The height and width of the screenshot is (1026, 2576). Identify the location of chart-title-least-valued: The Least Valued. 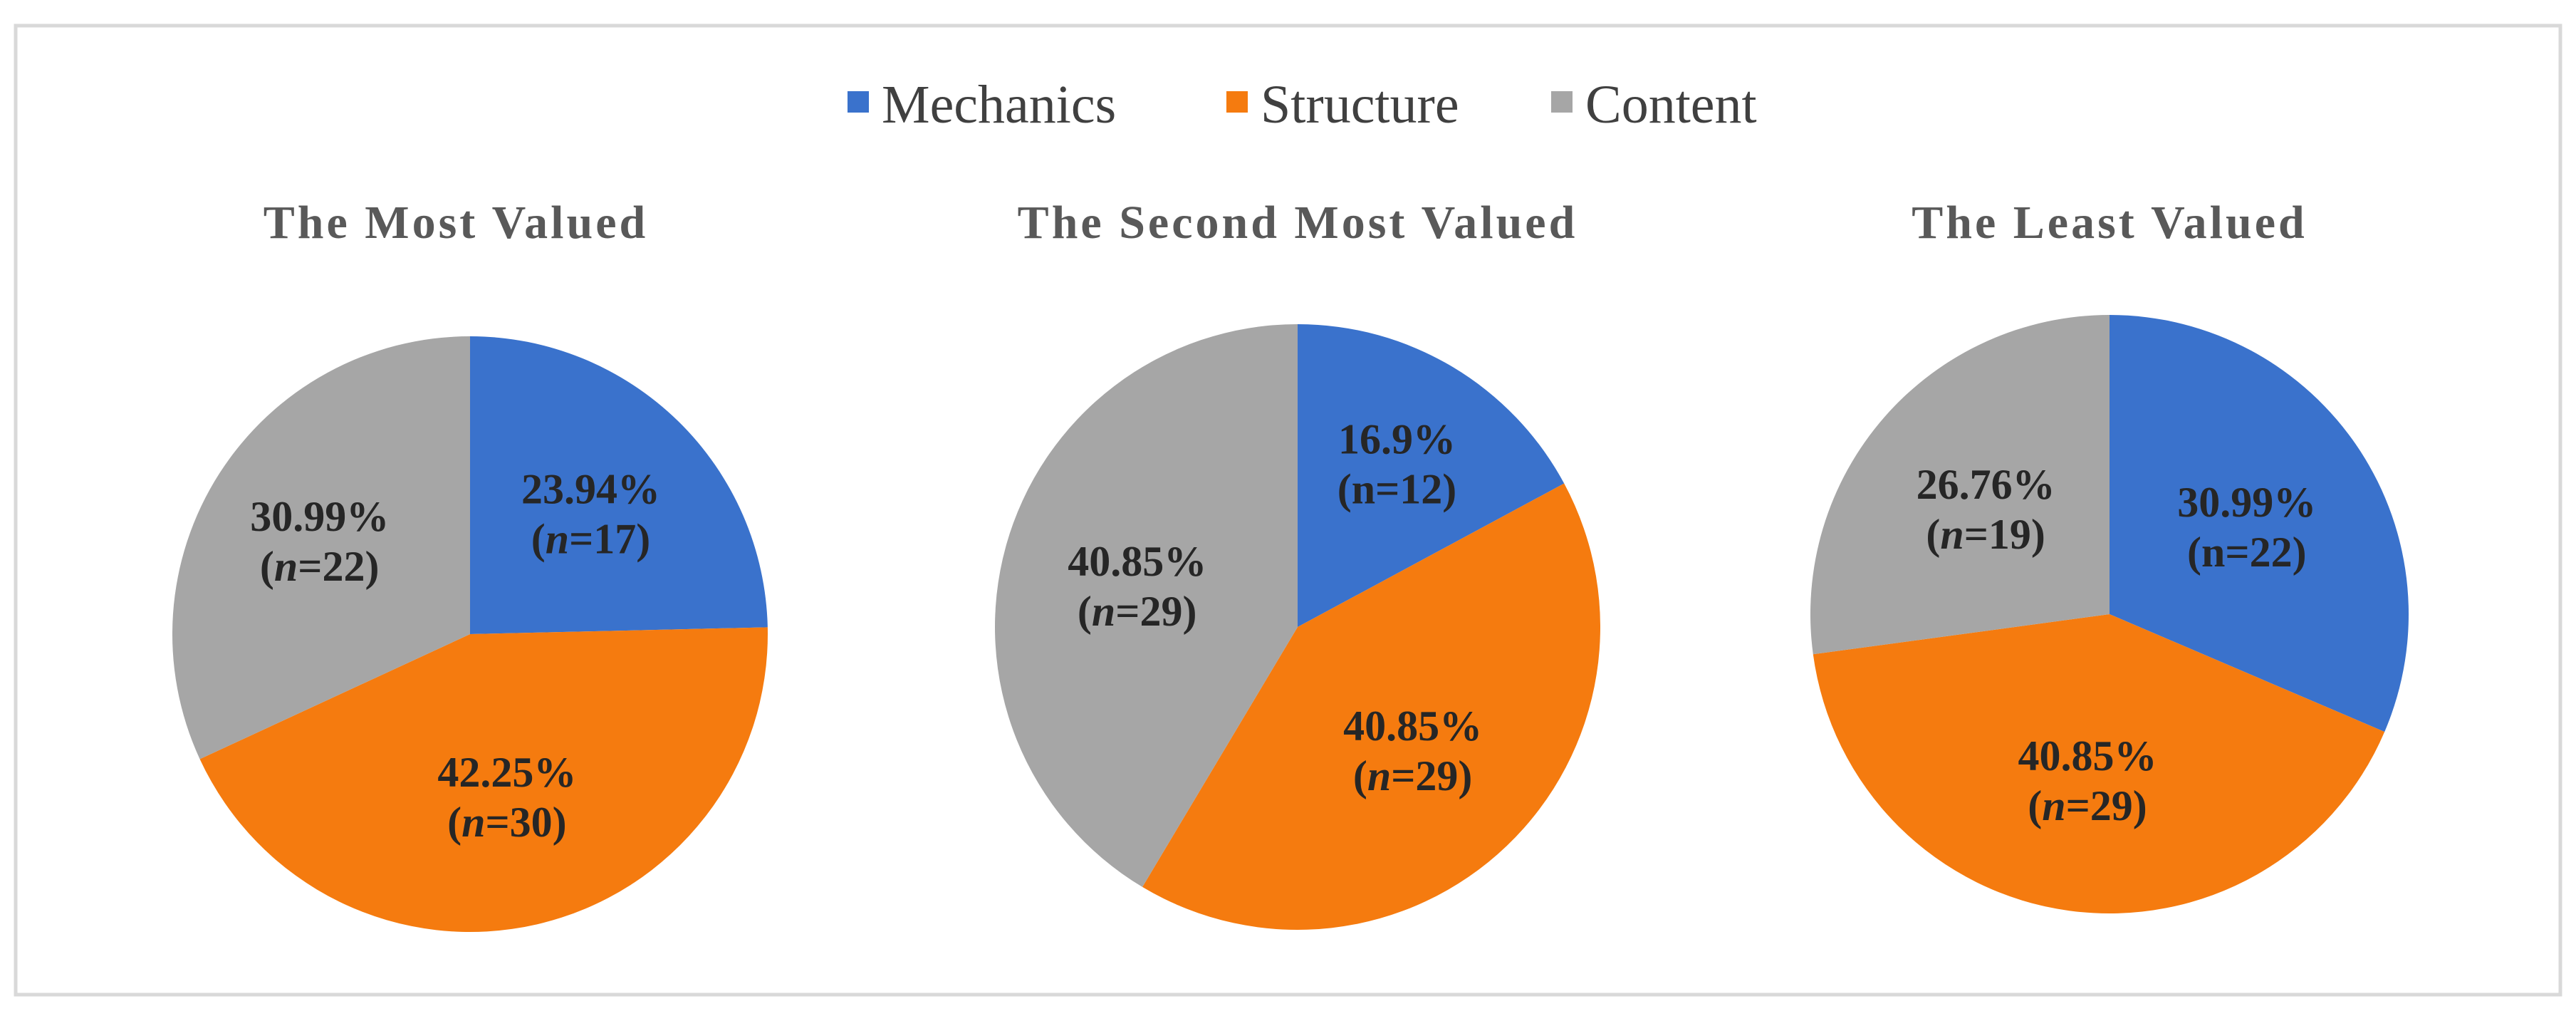
(2109, 223).